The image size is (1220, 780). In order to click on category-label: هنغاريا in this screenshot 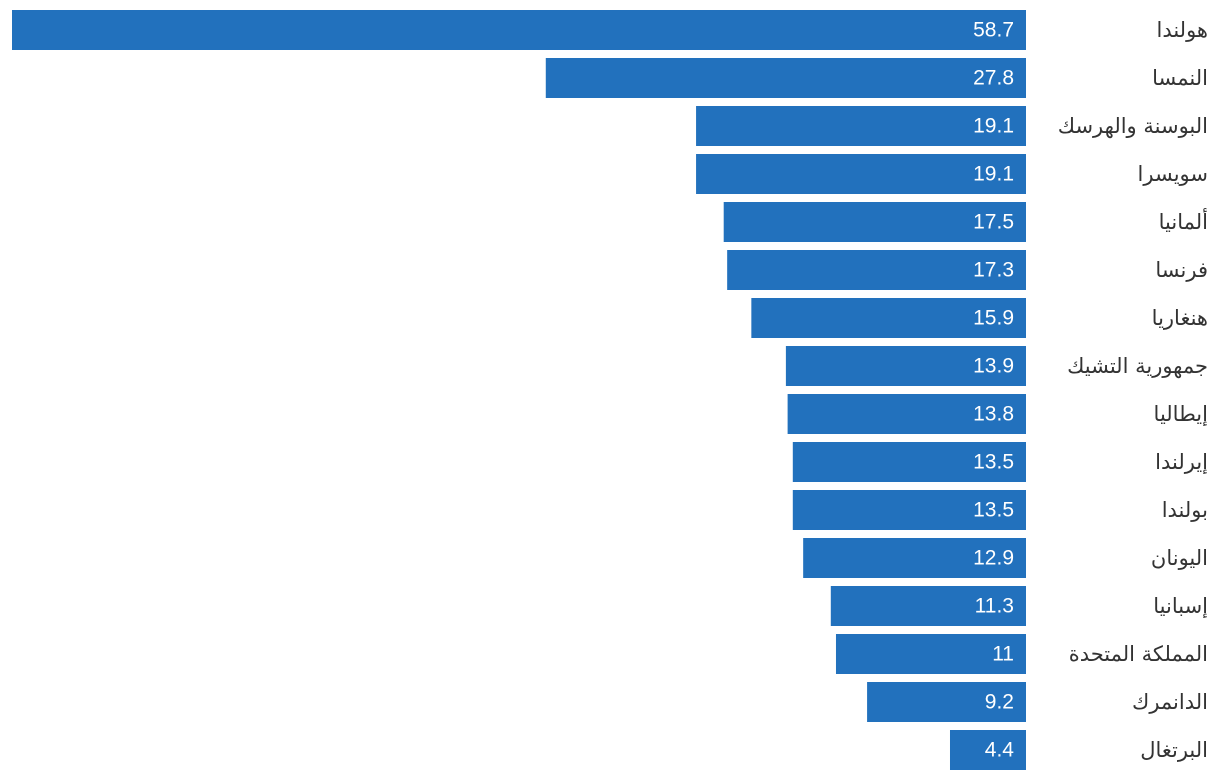, I will do `click(1180, 318)`.